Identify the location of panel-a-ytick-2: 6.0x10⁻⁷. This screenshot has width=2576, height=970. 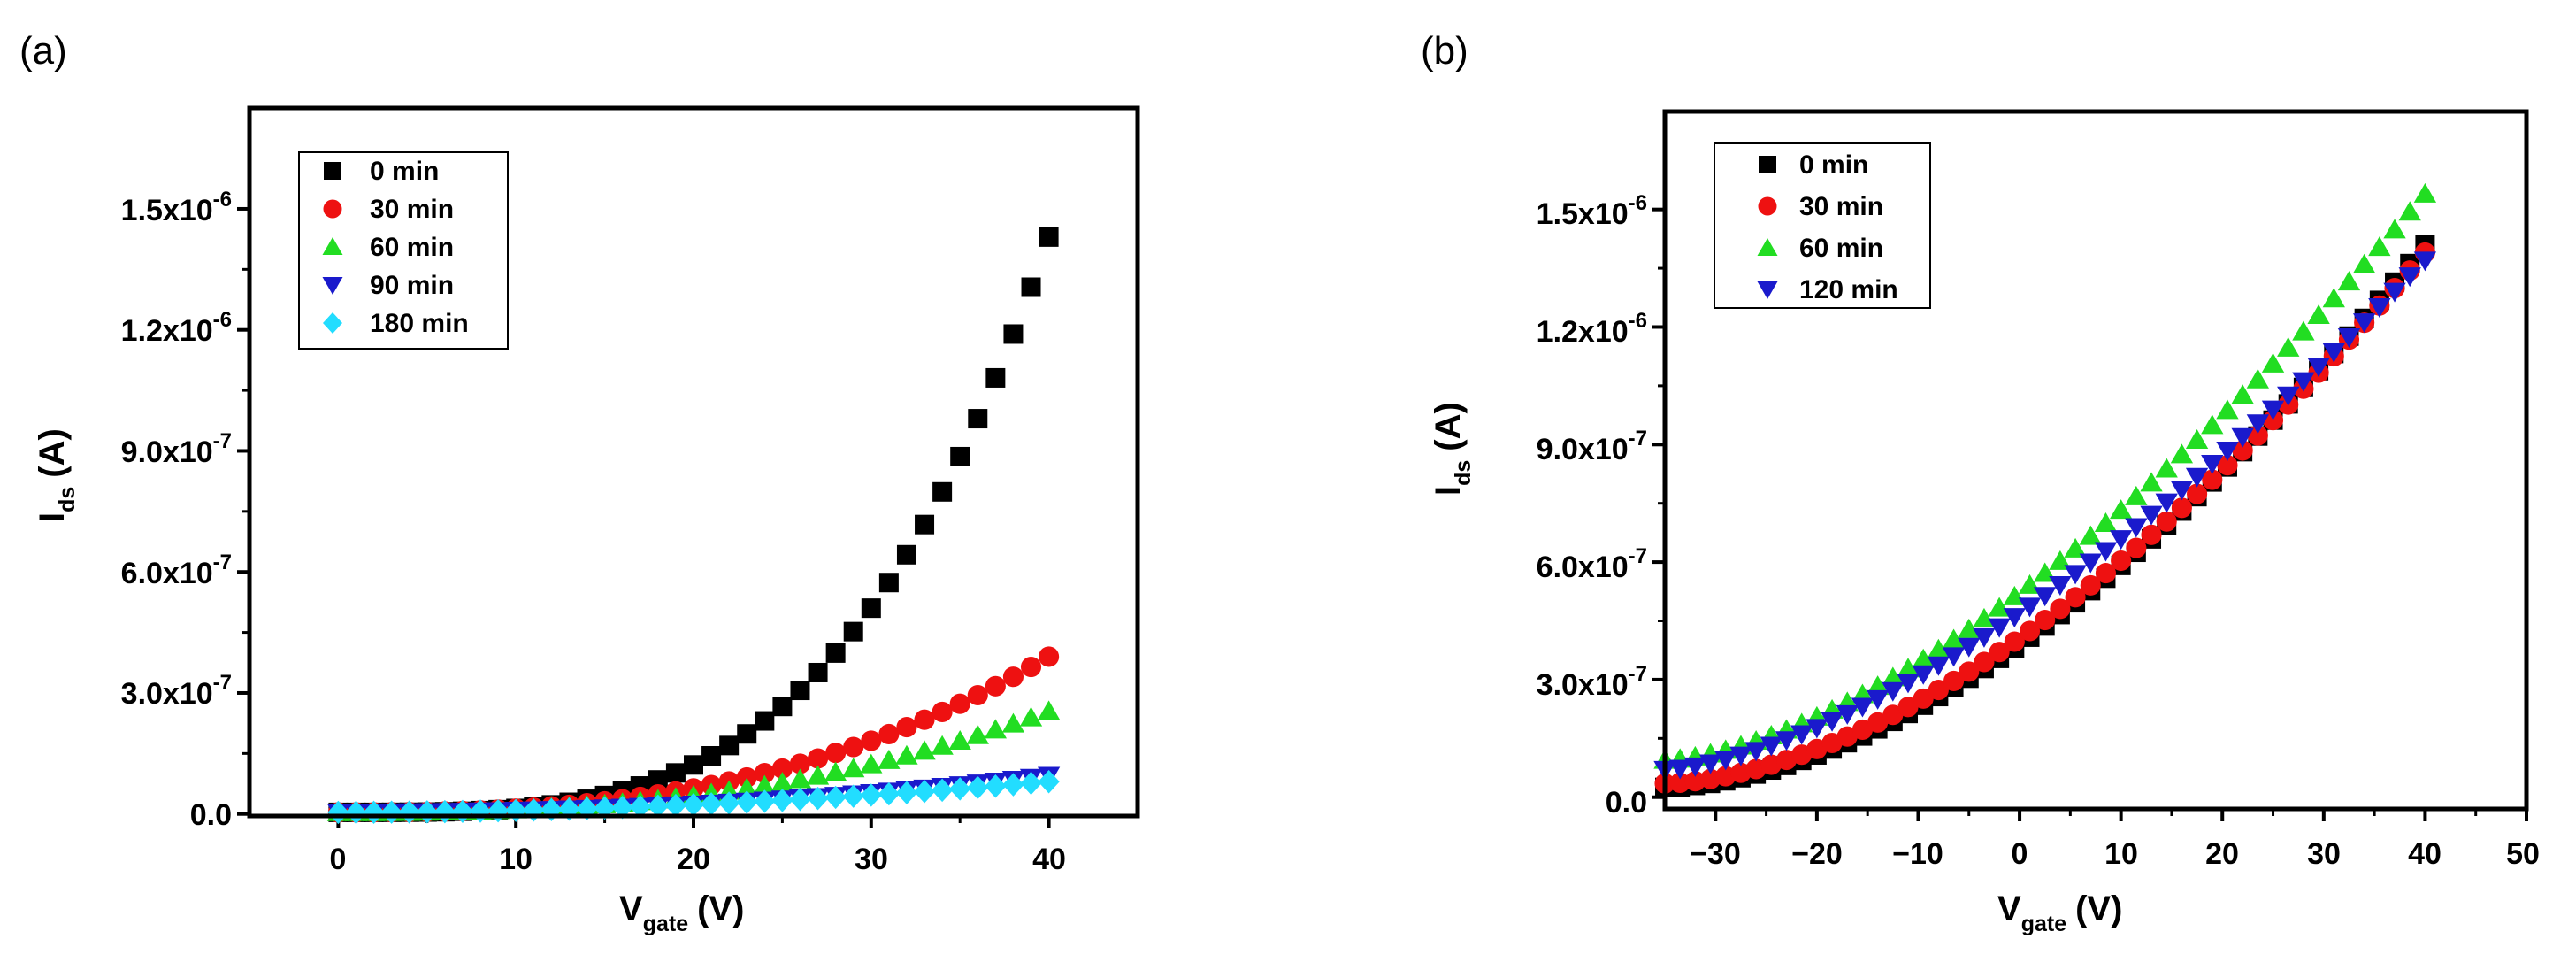
(176, 570).